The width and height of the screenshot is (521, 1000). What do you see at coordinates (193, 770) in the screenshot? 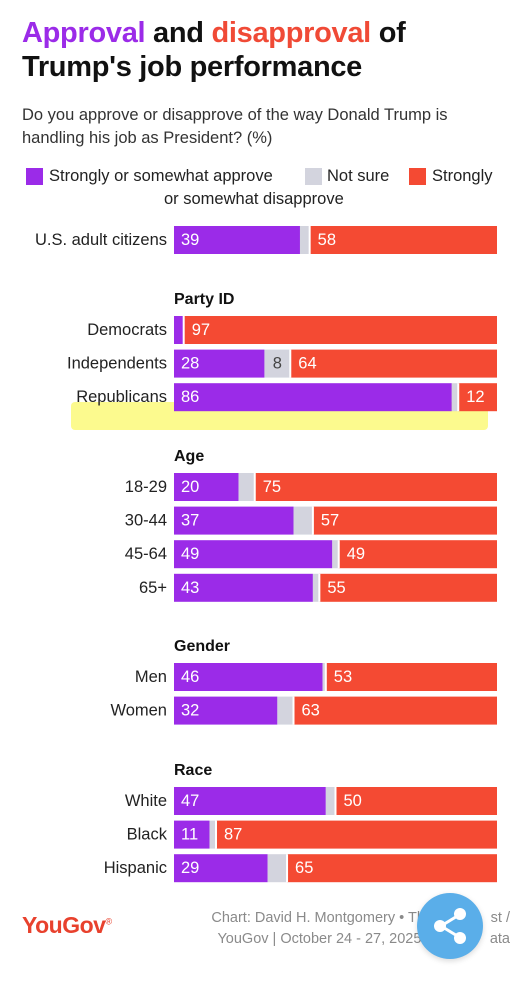
I see `group-heading-race: Race` at bounding box center [193, 770].